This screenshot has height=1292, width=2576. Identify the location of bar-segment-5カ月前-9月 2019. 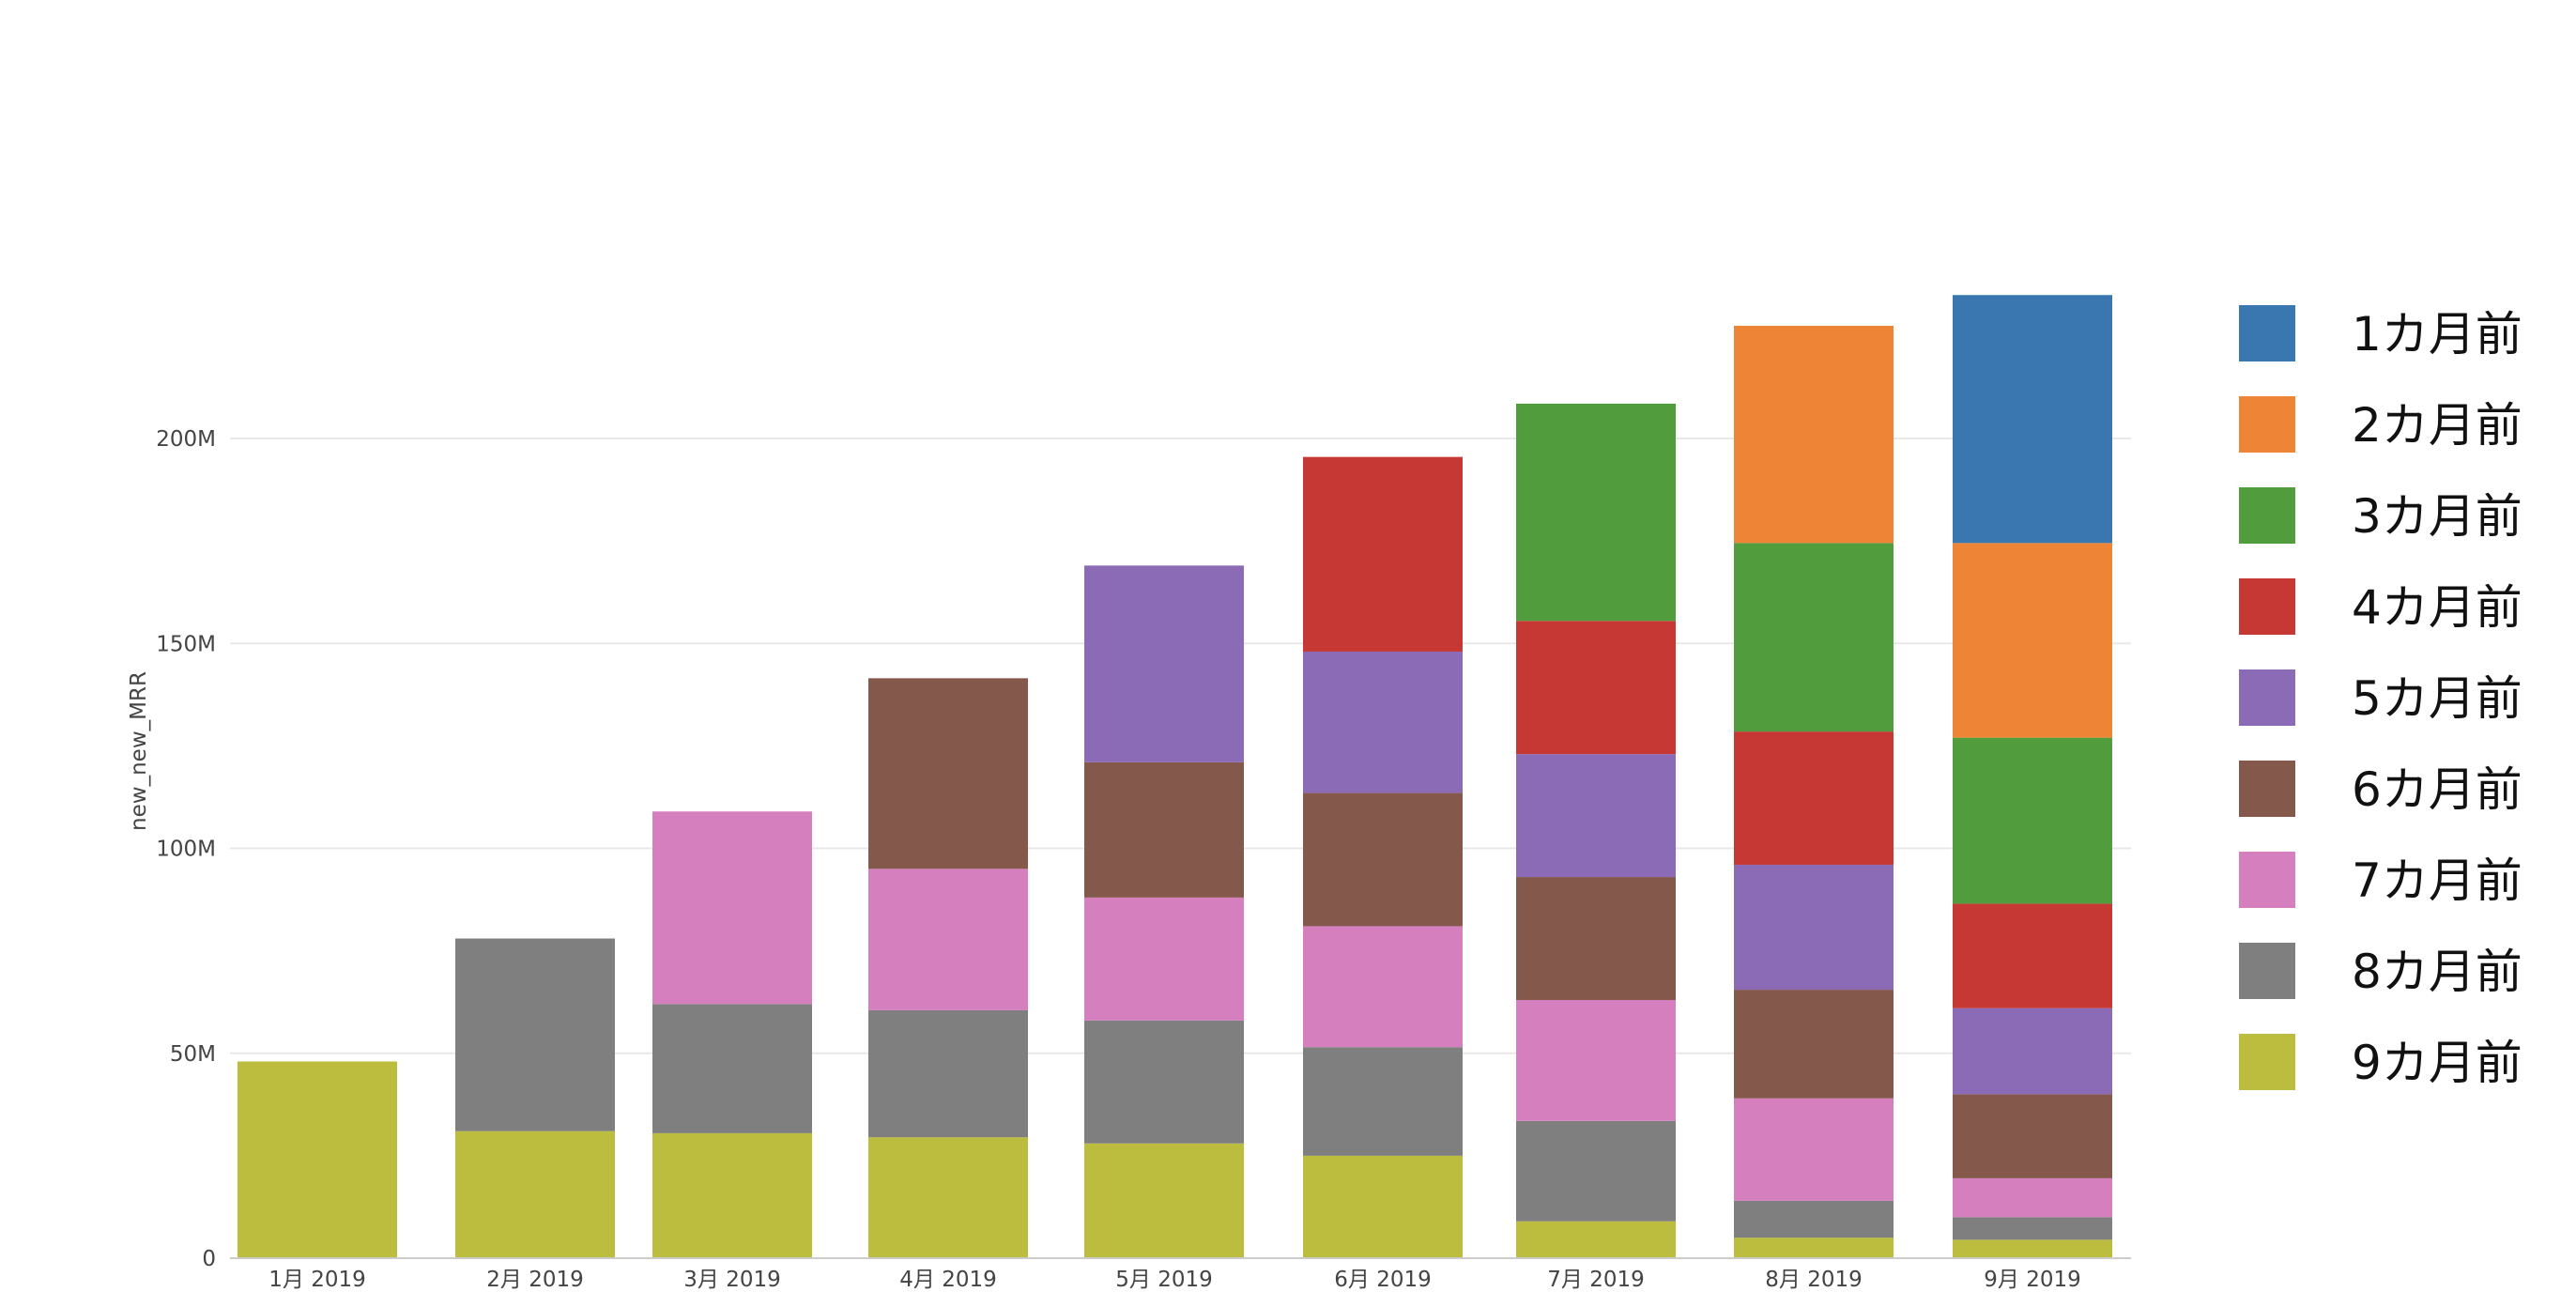
(2033, 1051).